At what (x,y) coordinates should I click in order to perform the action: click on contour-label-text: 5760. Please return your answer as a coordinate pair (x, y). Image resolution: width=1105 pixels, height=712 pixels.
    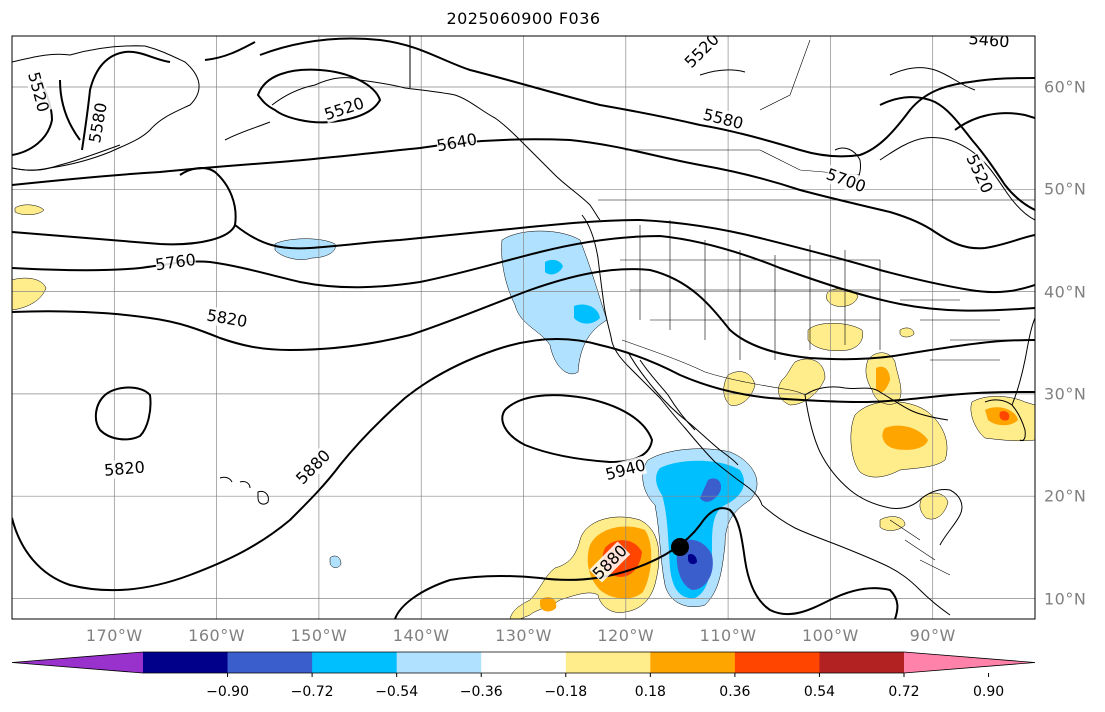
    Looking at the image, I should click on (175, 262).